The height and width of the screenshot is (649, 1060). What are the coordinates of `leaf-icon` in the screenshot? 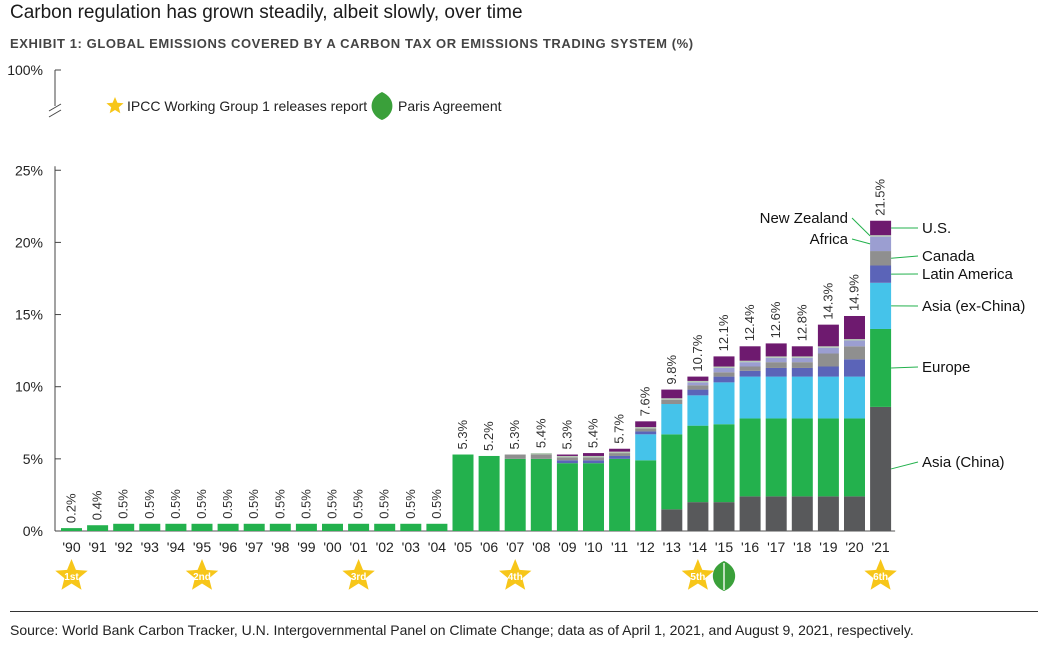 It's located at (382, 106).